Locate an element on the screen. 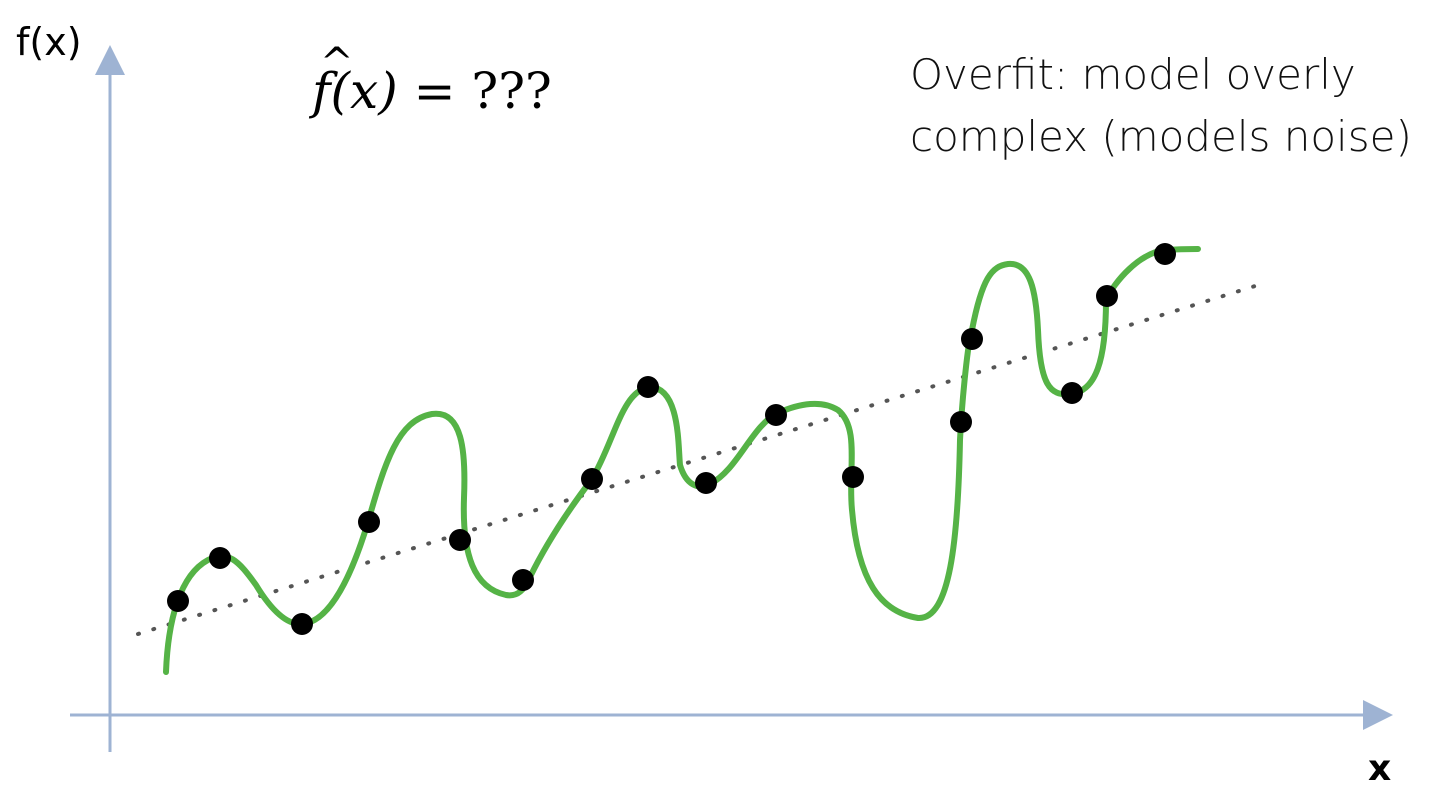  f-hat-symbol: ^ f is located at coordinates (333, 80).